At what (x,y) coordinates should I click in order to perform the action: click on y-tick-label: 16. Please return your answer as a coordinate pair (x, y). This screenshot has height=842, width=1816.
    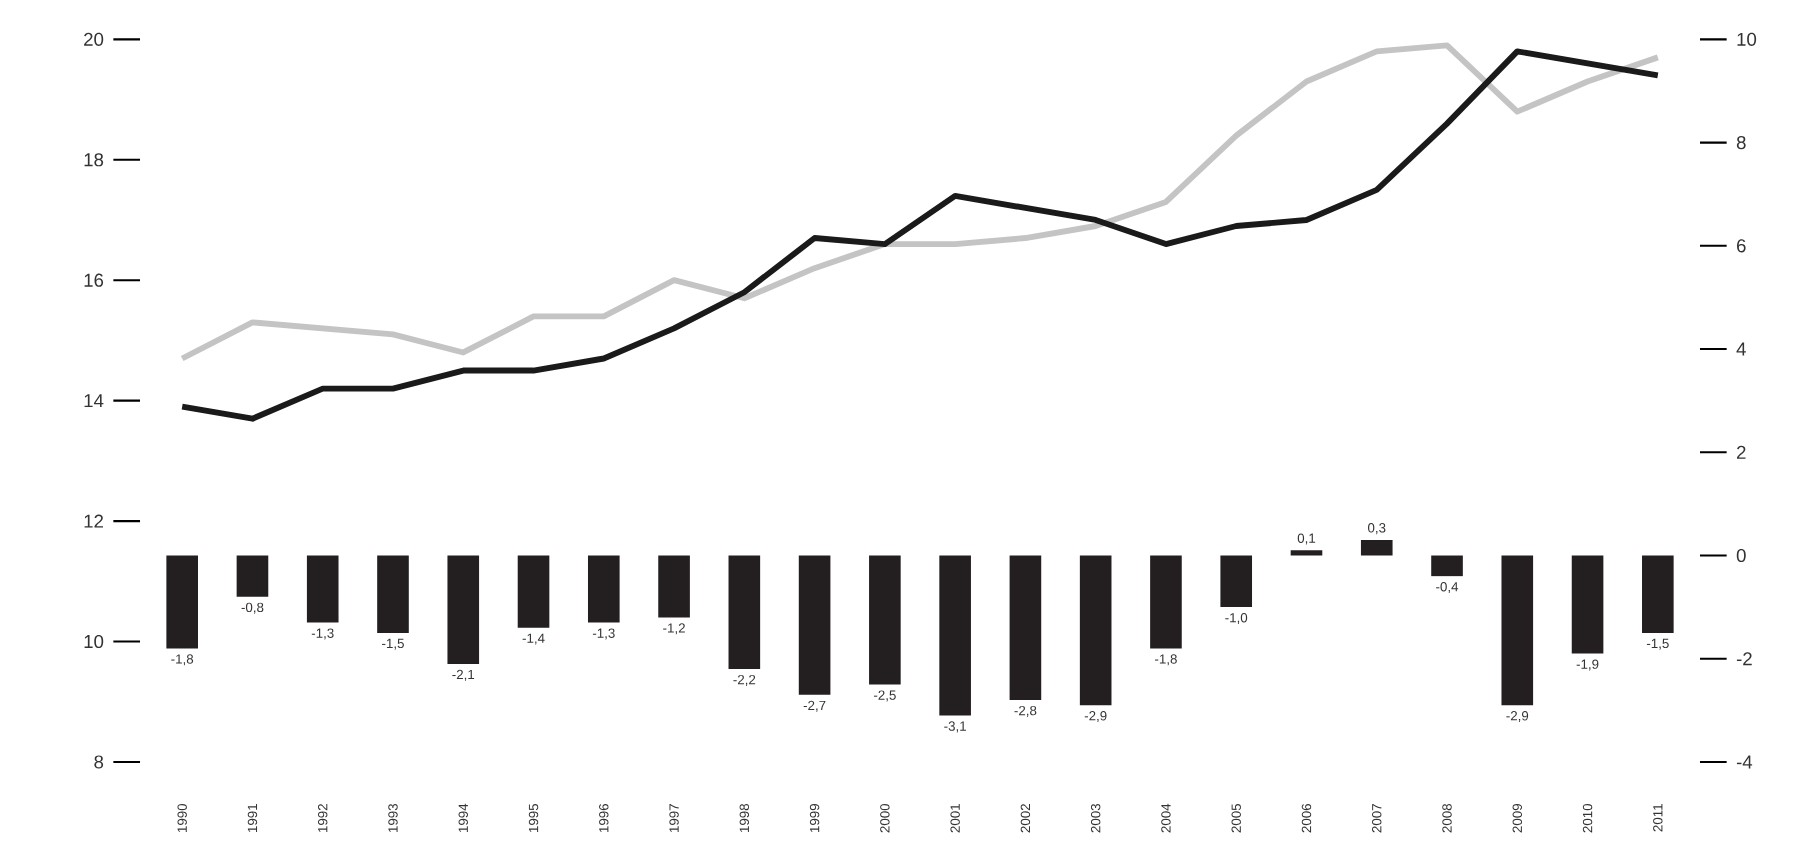
    Looking at the image, I should click on (94, 280).